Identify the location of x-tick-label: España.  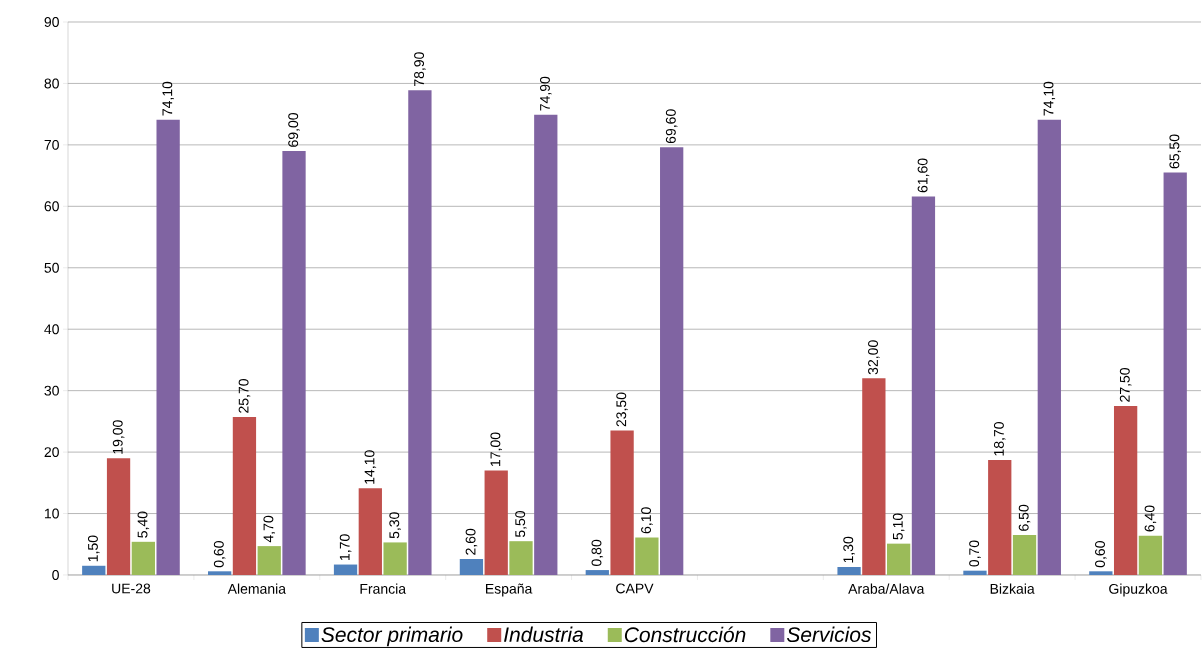
(509, 590).